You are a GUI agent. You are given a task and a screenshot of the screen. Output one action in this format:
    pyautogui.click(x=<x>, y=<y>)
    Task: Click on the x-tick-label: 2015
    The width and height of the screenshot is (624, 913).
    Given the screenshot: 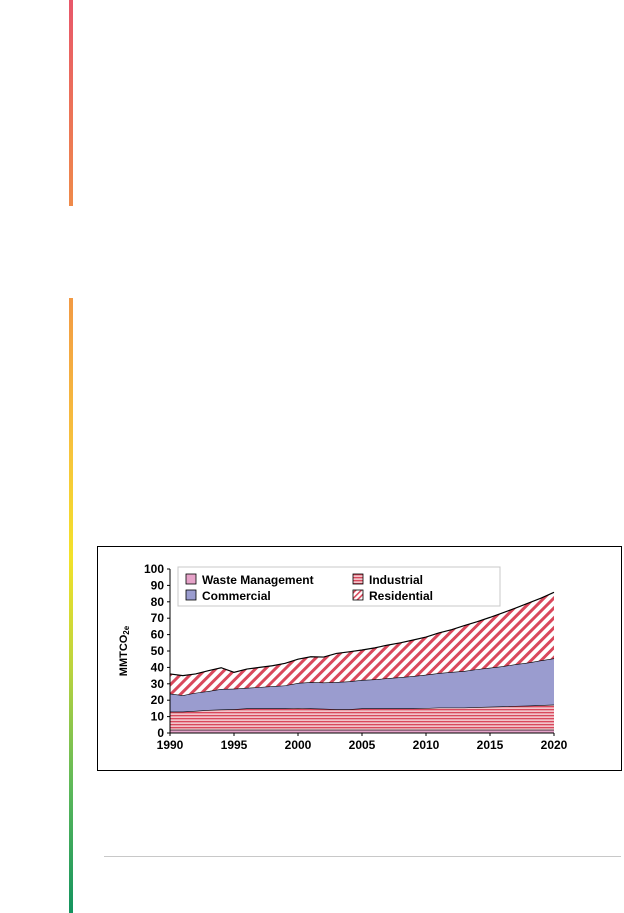 What is the action you would take?
    pyautogui.click(x=490, y=745)
    